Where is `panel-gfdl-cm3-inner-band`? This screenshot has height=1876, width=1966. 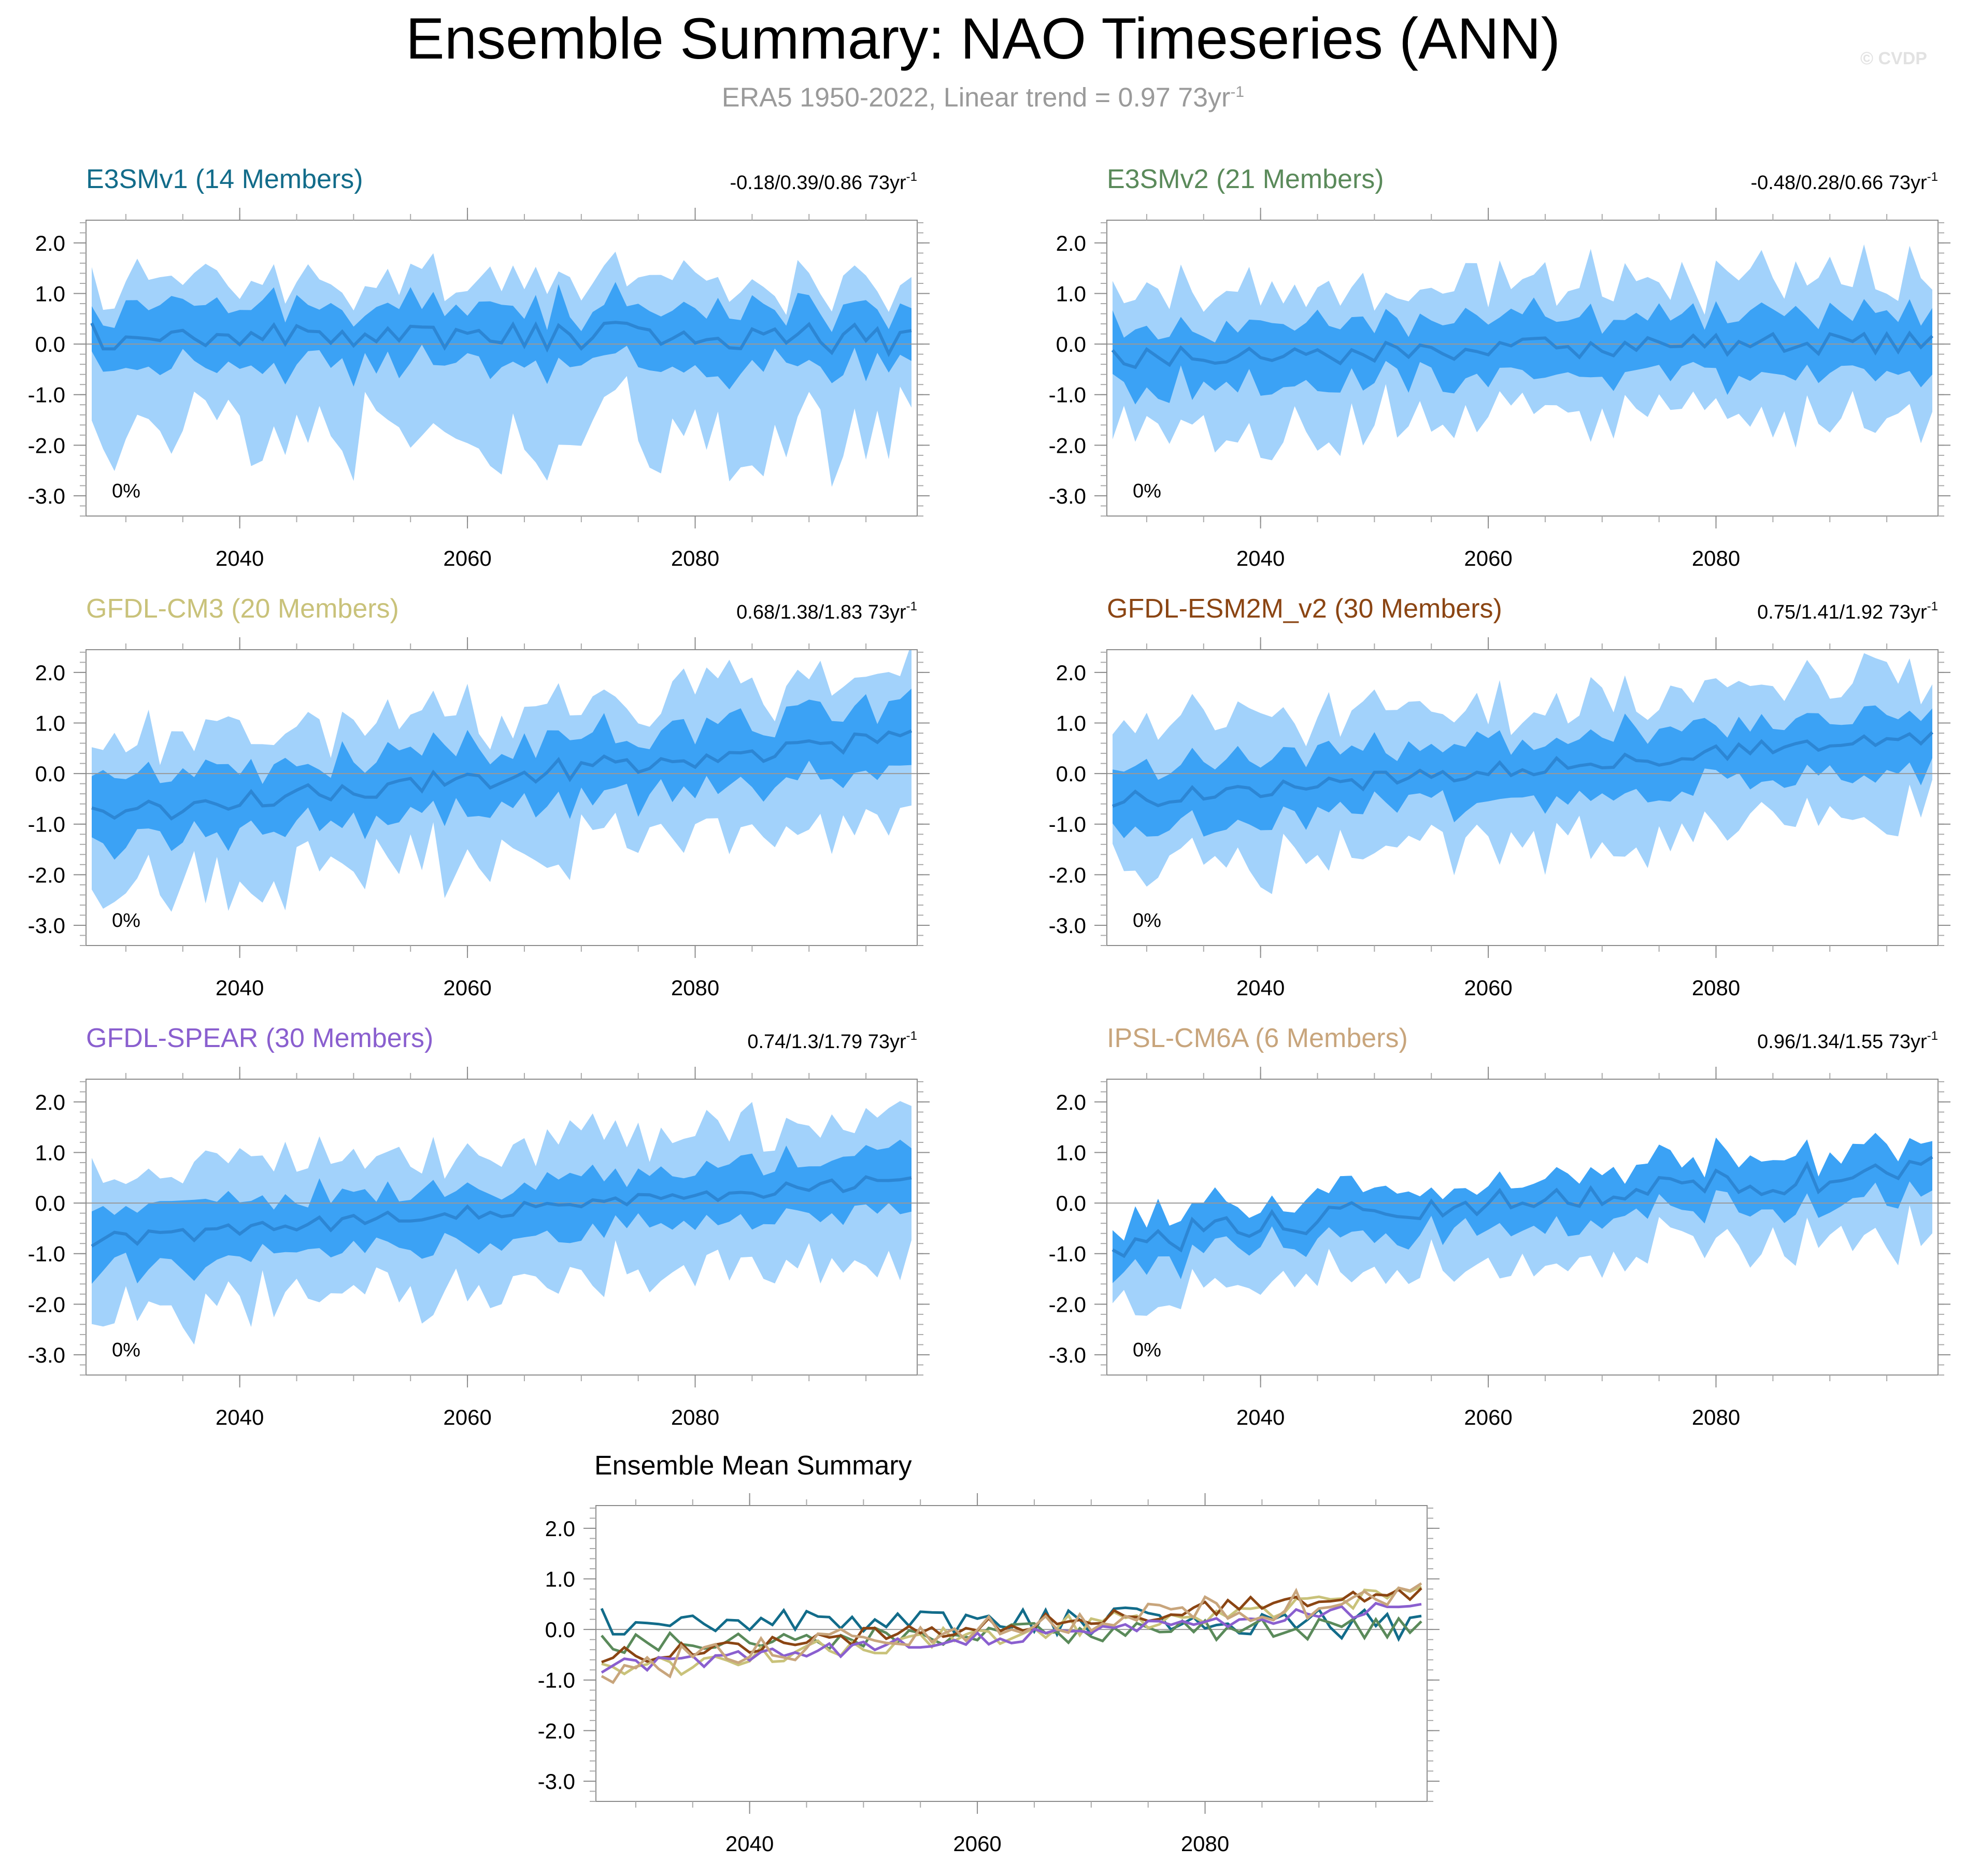
panel-gfdl-cm3-inner-band is located at coordinates (502, 774).